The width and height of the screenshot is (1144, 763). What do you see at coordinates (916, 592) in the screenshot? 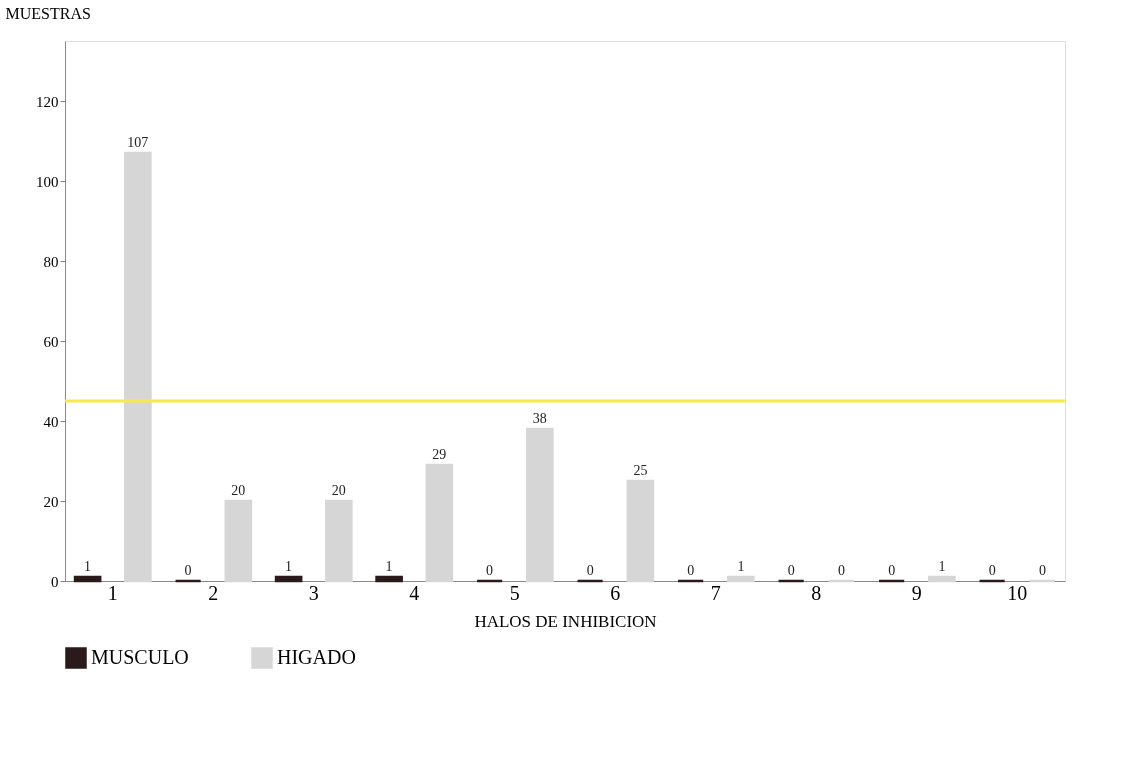
I see `x-tick-label: 9` at bounding box center [916, 592].